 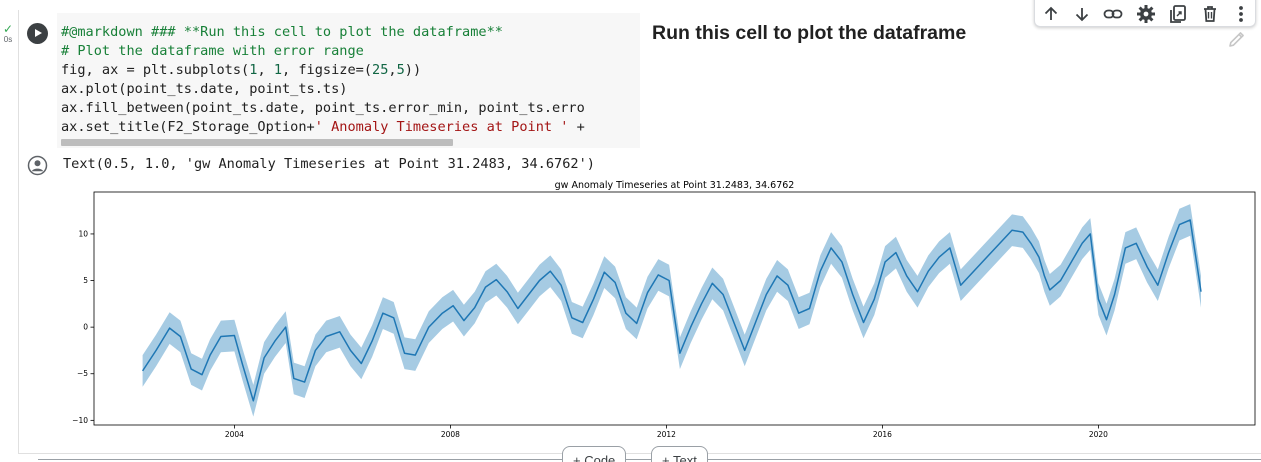 I want to click on code-token: , figsize=(, so click(x=327, y=70).